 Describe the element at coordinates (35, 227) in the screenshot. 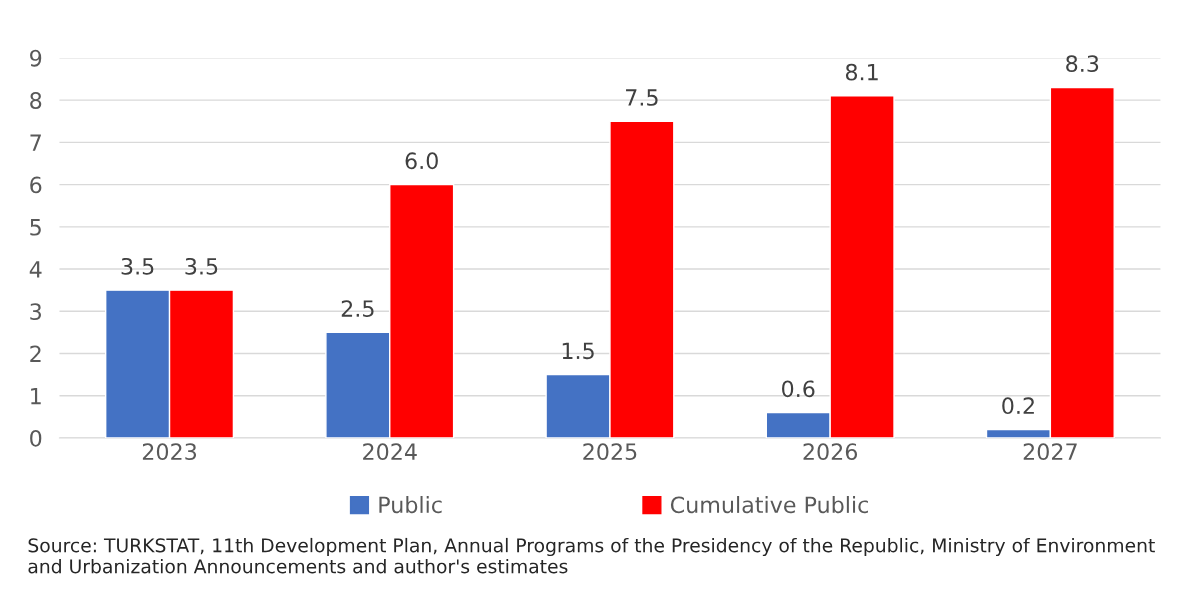

I see `y-tick-label: 5` at that location.